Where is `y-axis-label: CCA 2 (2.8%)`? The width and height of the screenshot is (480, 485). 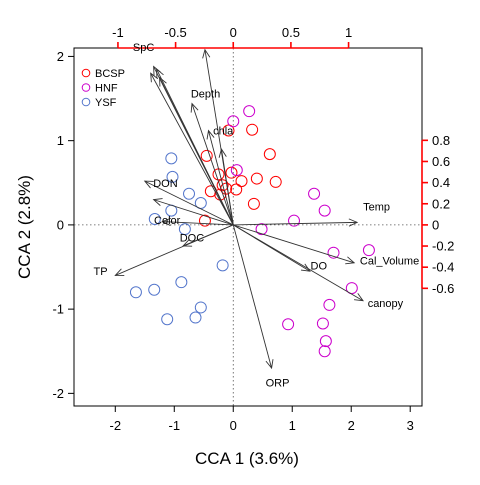
y-axis-label: CCA 2 (2.8%) is located at coordinates (24, 227).